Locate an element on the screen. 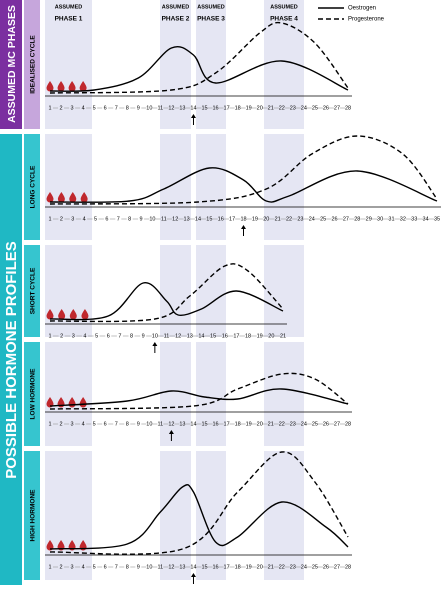 The image size is (442, 590). day-label: 33 is located at coordinates (414, 219).